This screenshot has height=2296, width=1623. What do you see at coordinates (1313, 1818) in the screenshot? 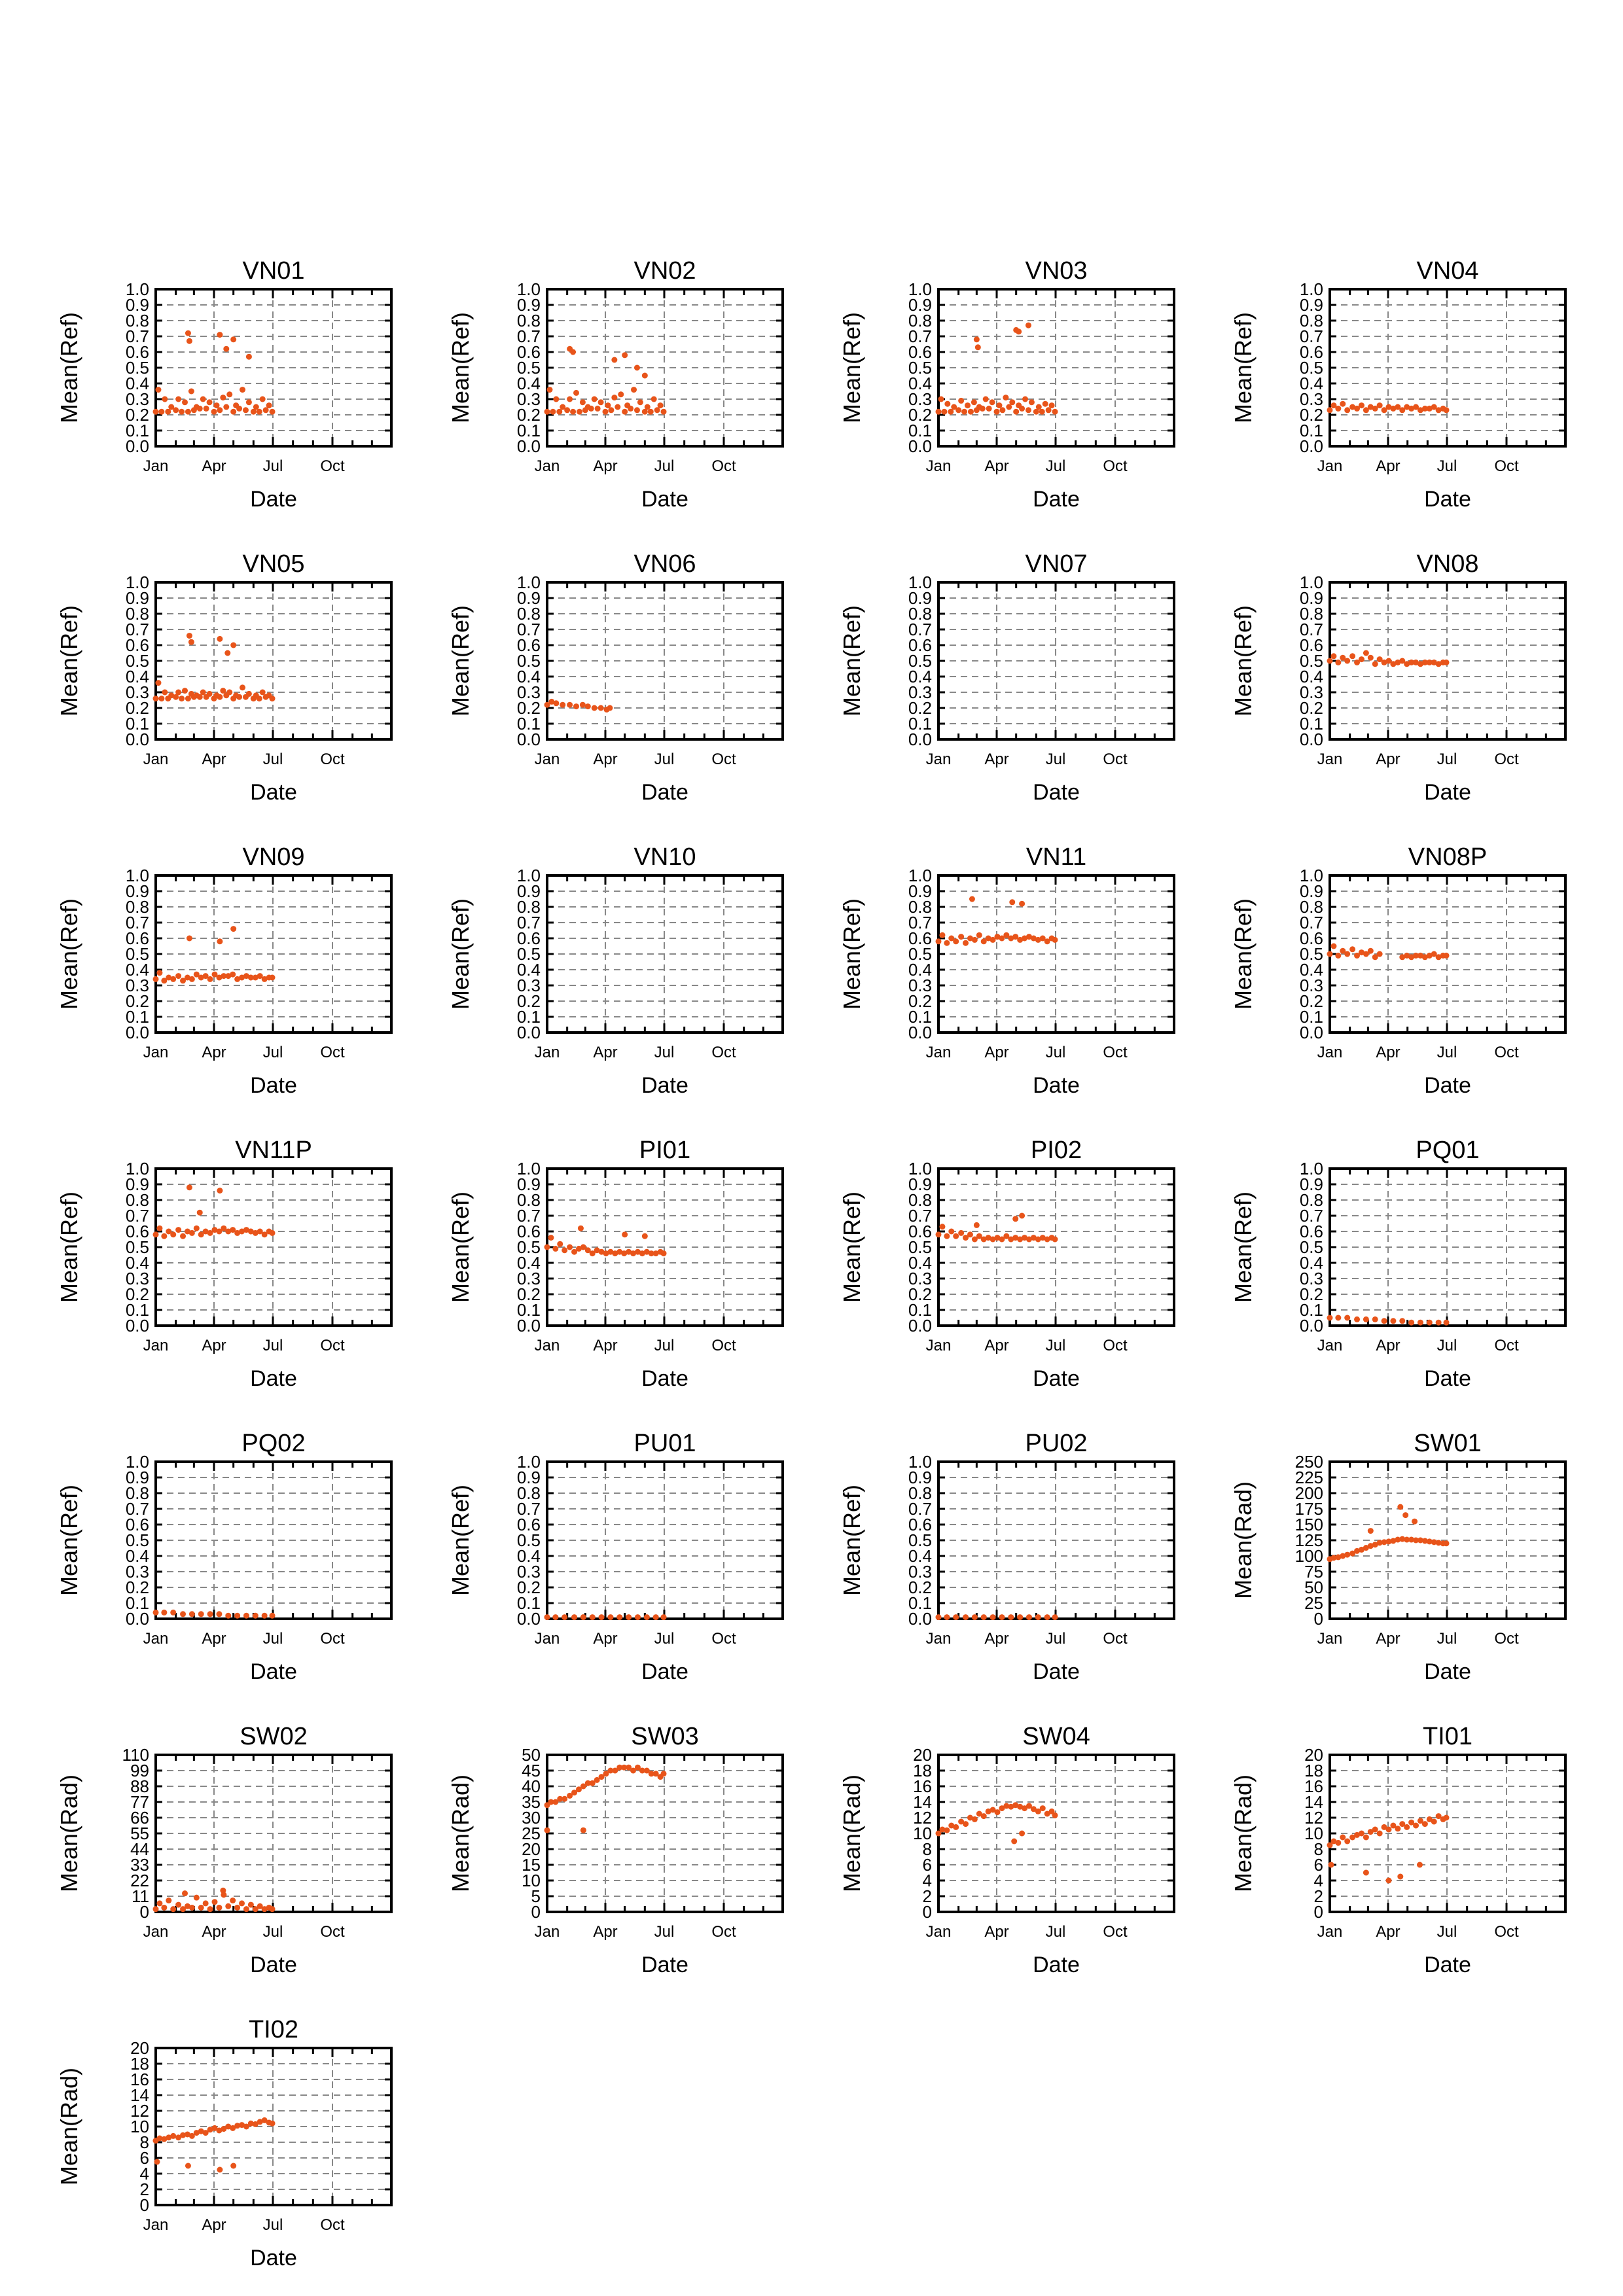
I see `y-tick-label: 12` at bounding box center [1313, 1818].